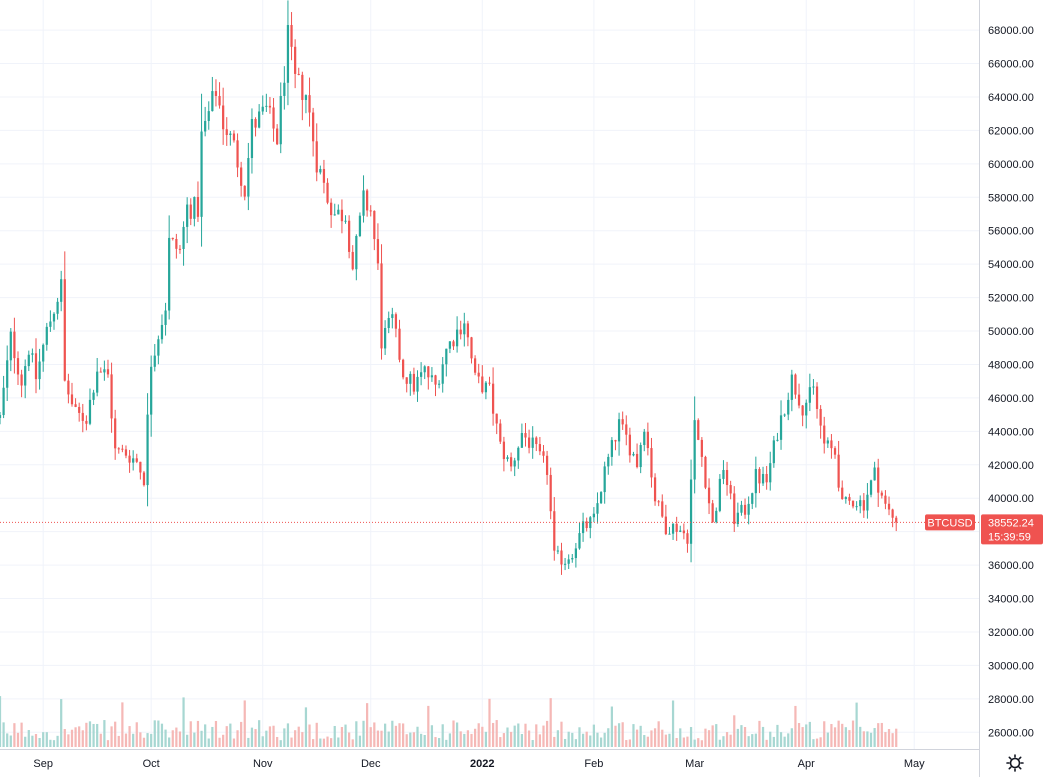  I want to click on symbol-badge, so click(950, 522).